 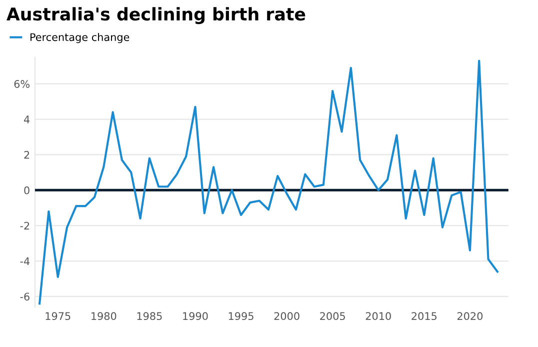 What do you see at coordinates (27, 190) in the screenshot?
I see `y-tick-label: 0` at bounding box center [27, 190].